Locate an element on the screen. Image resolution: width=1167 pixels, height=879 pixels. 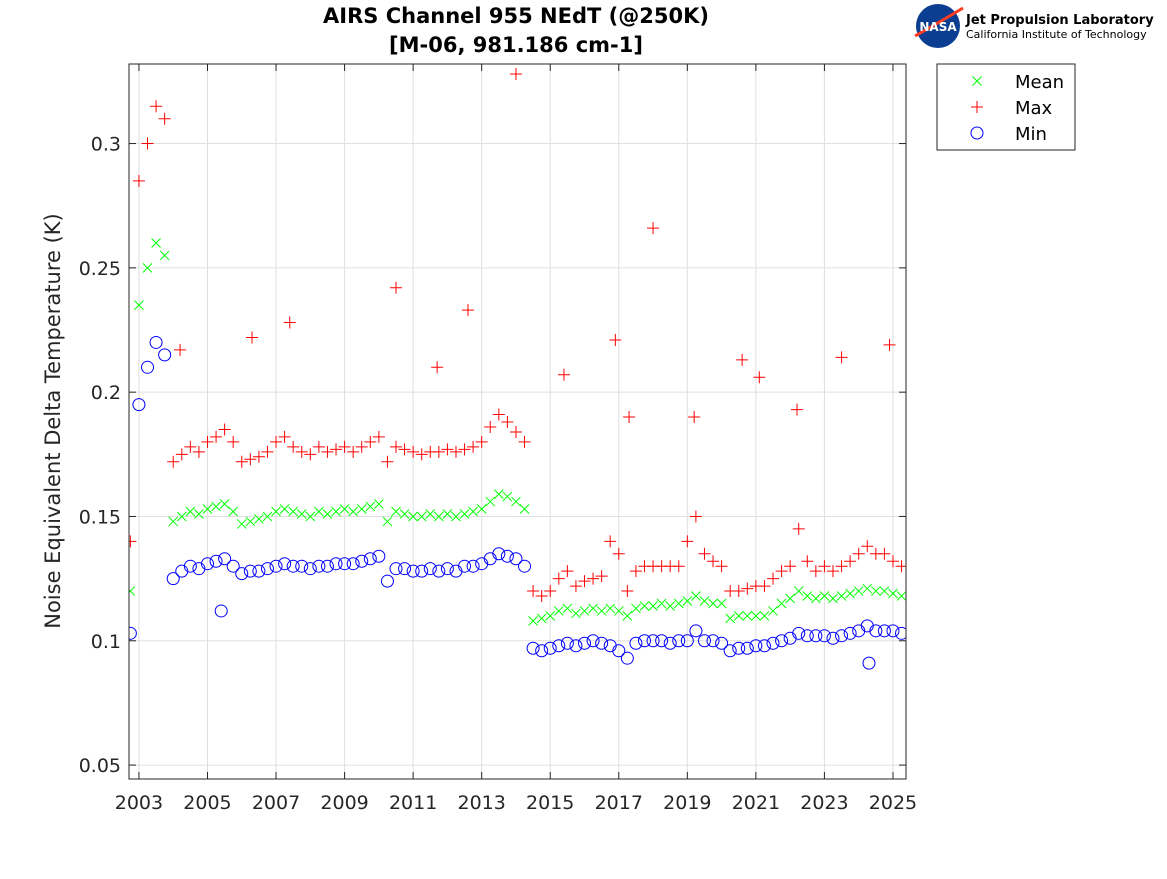
x-tick-label: 2005 is located at coordinates (207, 803).